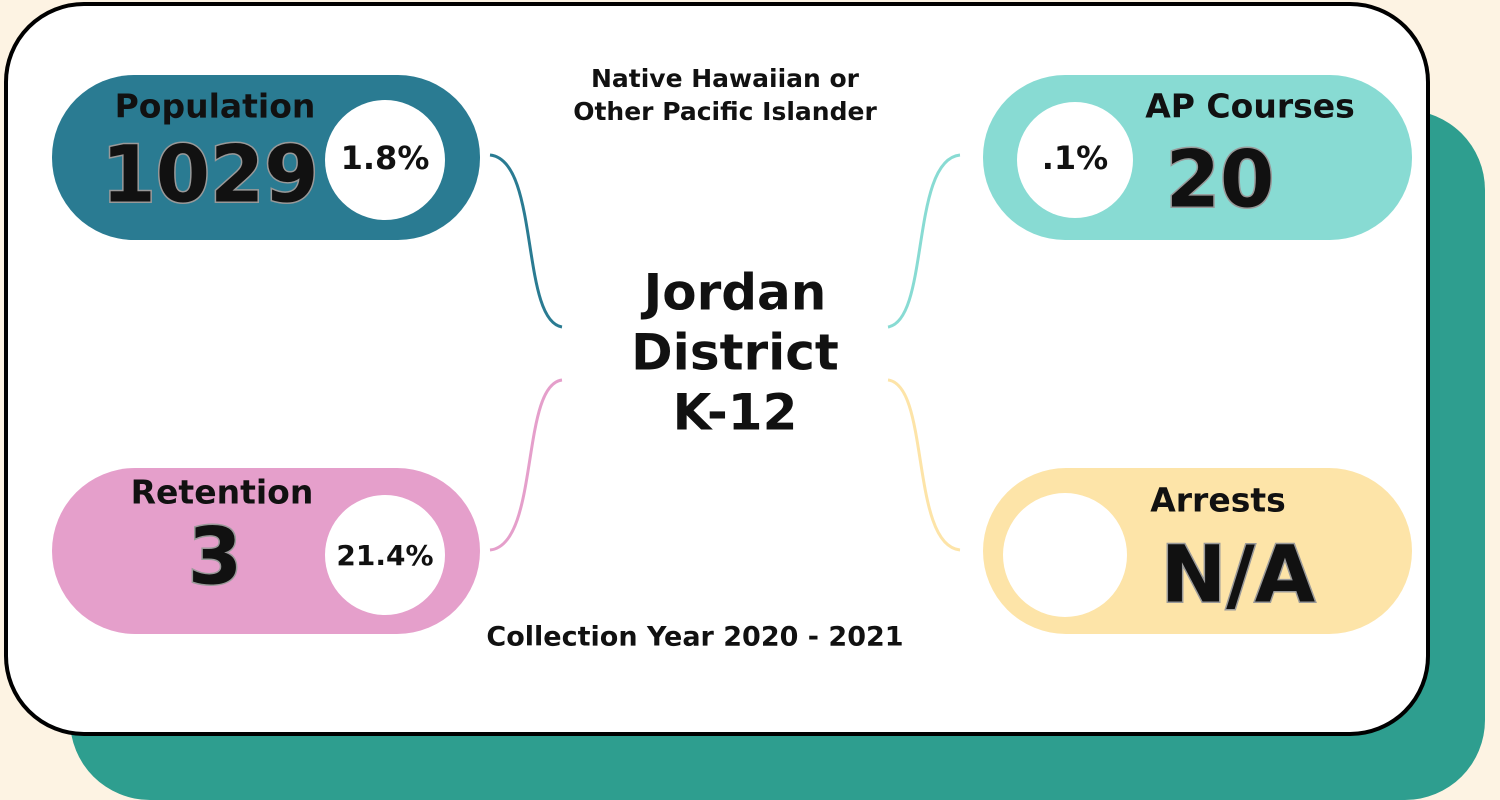 The height and width of the screenshot is (800, 1500). Describe the element at coordinates (735, 353) in the screenshot. I see `title-line: District` at that location.